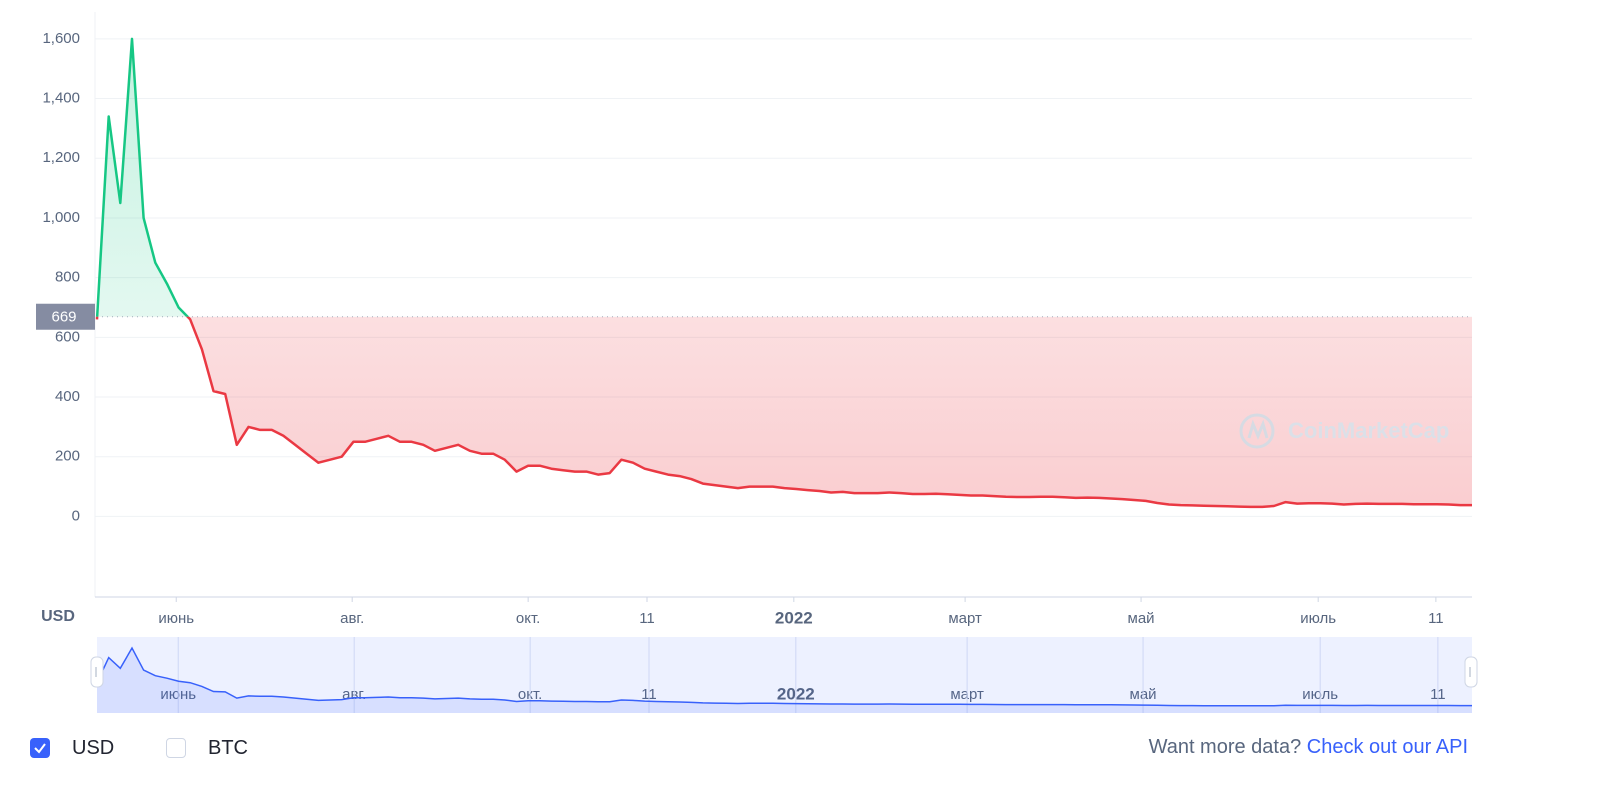 The width and height of the screenshot is (1600, 788). Describe the element at coordinates (1318, 618) in the screenshot. I see `x-tick-label: июль` at that location.